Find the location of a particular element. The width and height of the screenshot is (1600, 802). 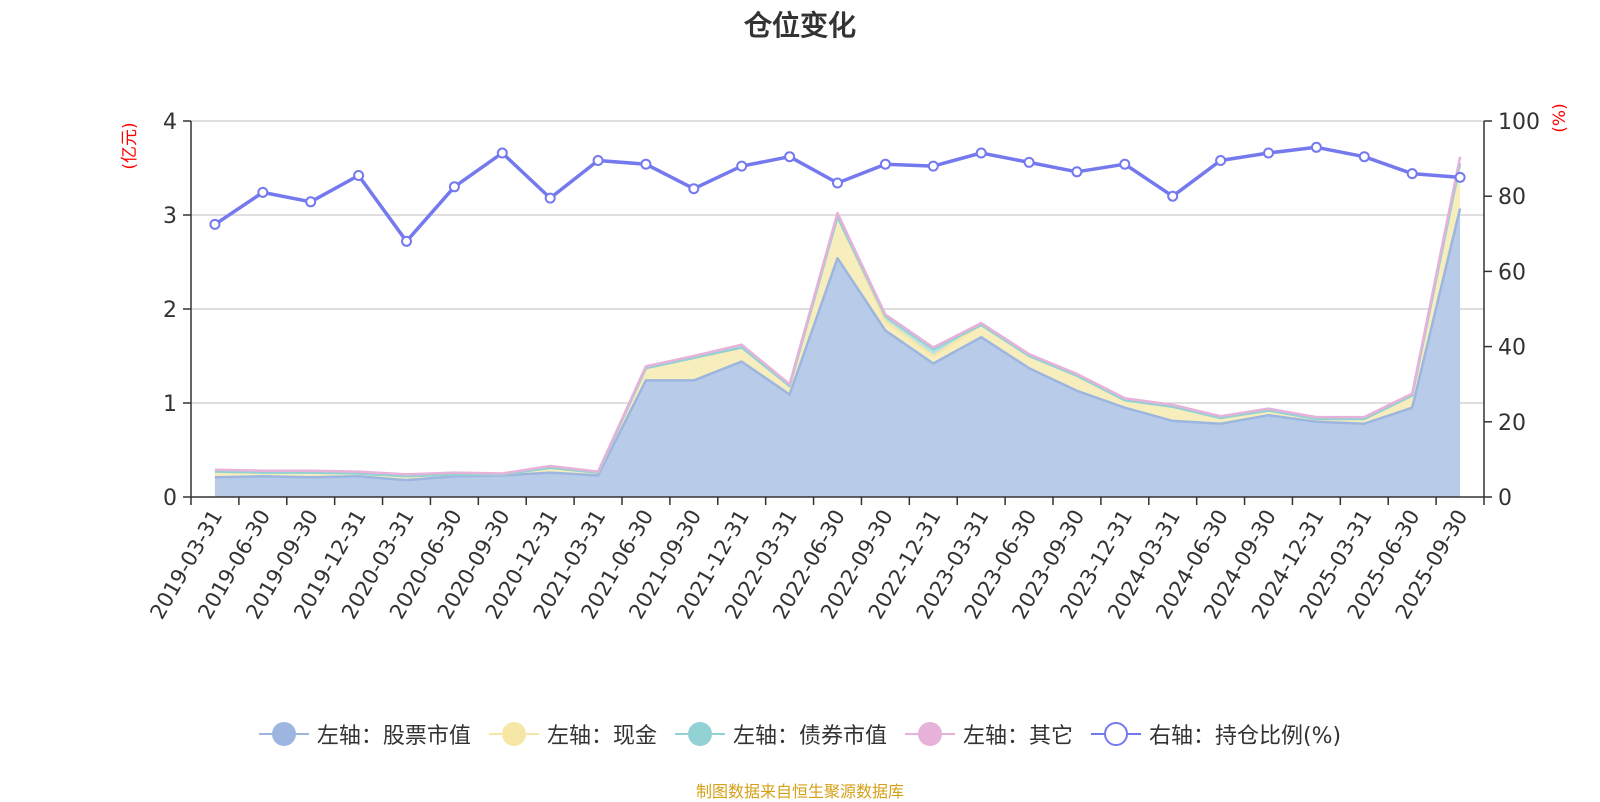

y-right-axis-label: (%) is located at coordinates (1560, 117).